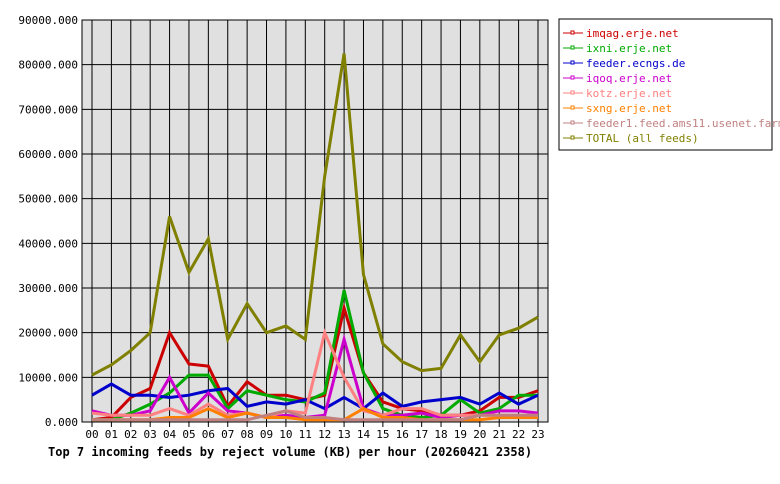 Image resolution: width=780 pixels, height=484 pixels. I want to click on x-tick-label: 06, so click(208, 434).